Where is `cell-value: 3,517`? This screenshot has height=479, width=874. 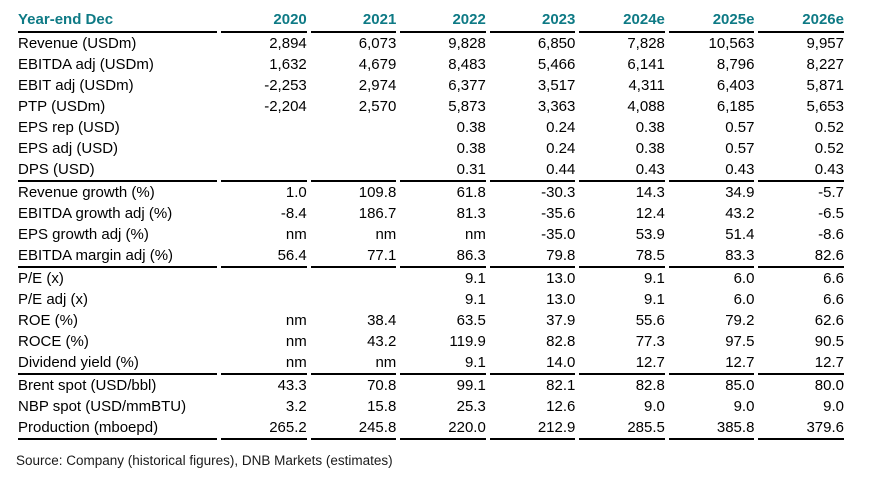
cell-value: 3,517 is located at coordinates (556, 85).